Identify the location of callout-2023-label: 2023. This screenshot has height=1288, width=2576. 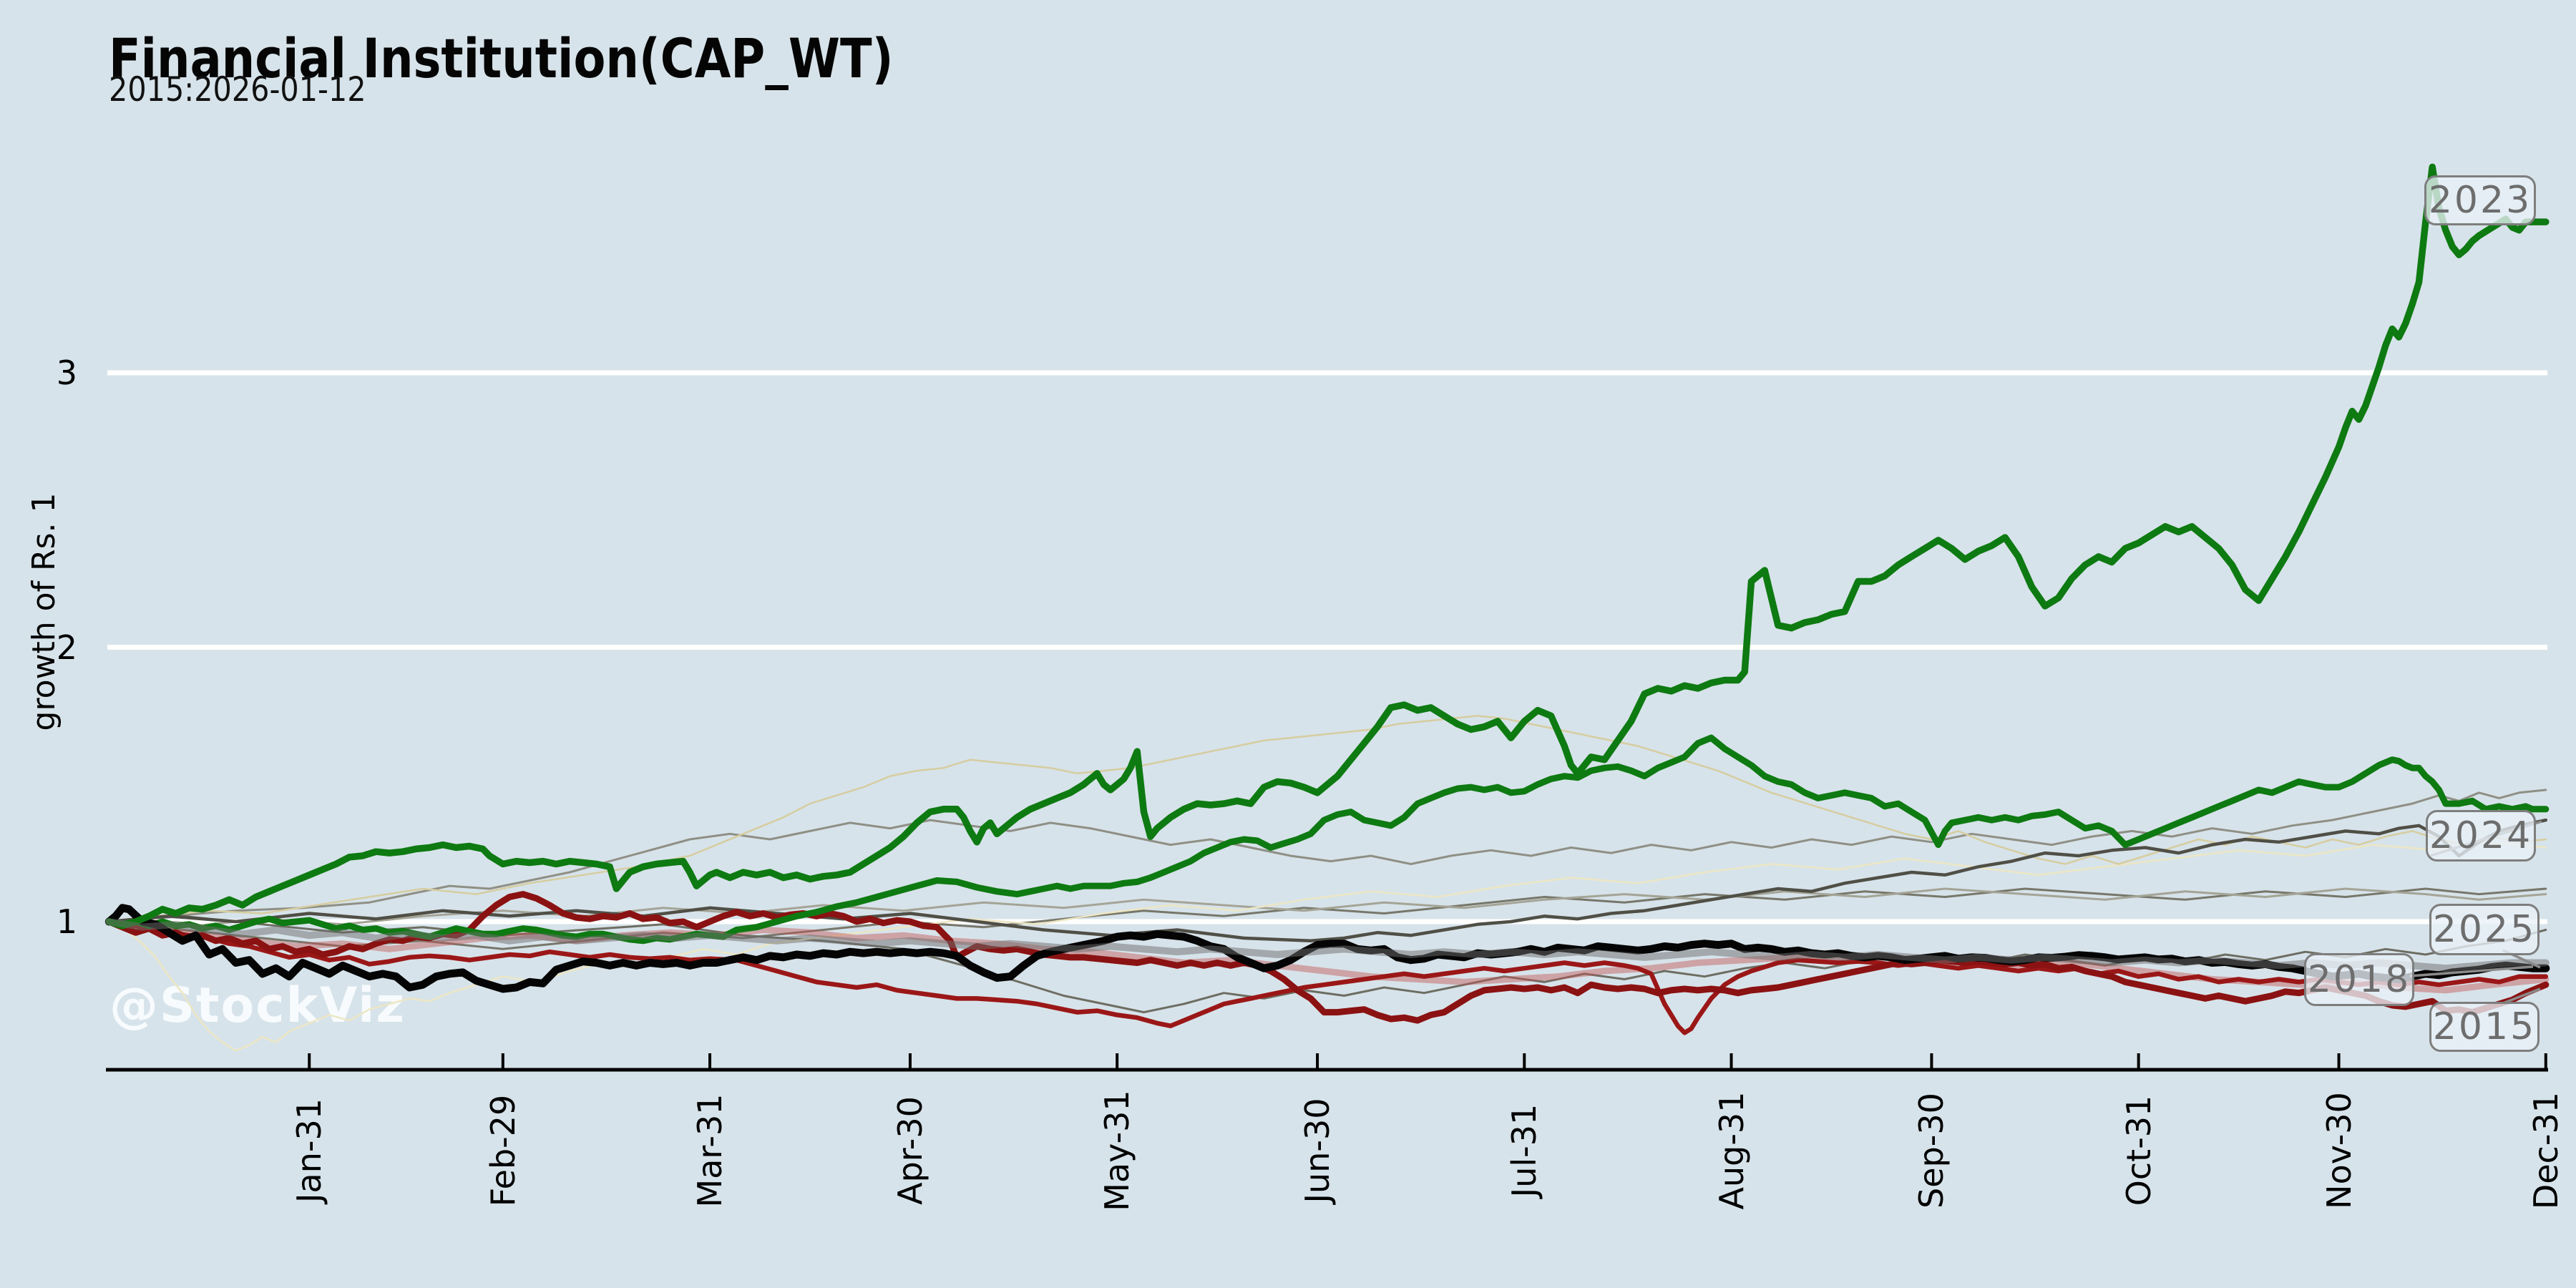
(2480, 200).